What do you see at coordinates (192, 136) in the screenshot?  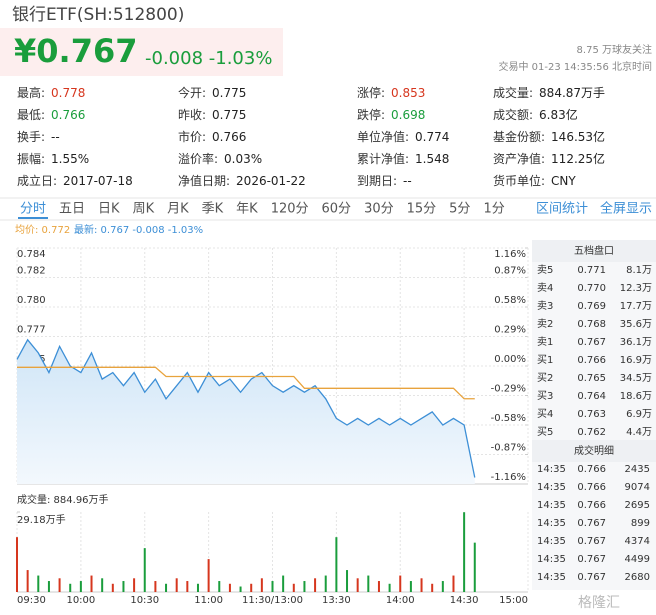 I see `stat-label: 市价:` at bounding box center [192, 136].